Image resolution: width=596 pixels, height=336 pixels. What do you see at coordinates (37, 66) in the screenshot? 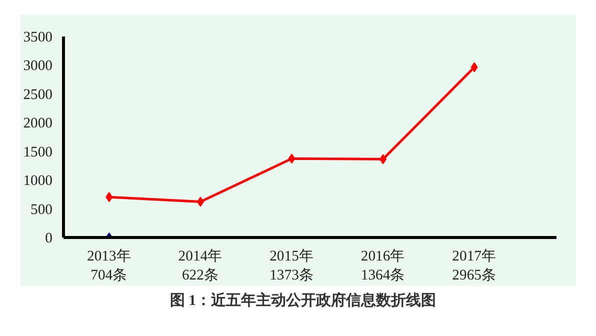
I see `y-tick-label: 3000` at bounding box center [37, 66].